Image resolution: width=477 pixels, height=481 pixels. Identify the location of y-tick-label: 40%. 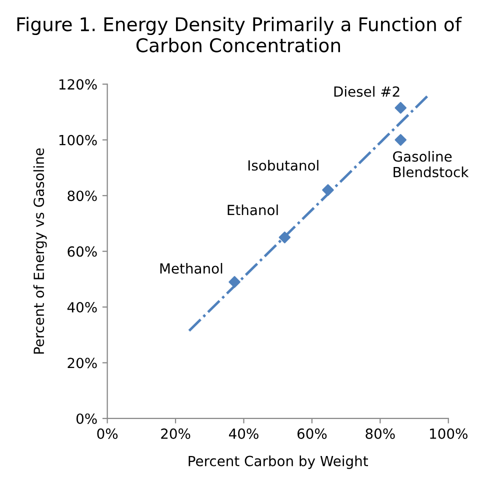
(82, 307).